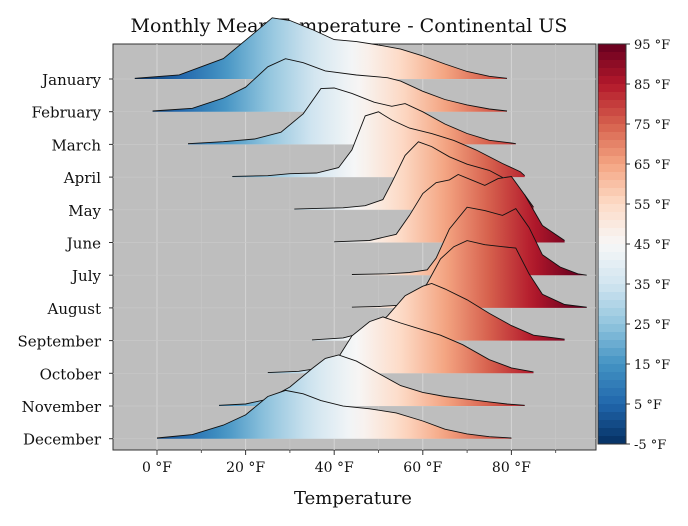 The height and width of the screenshot is (526, 688). I want to click on ridge-january, so click(321, 48).